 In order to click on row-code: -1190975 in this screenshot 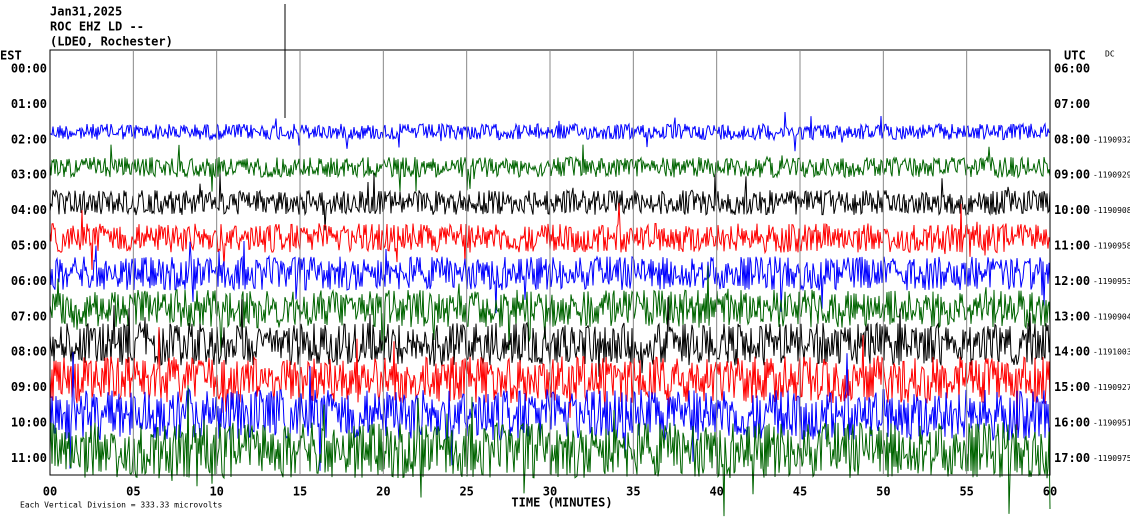, I will do `click(1111, 458)`.